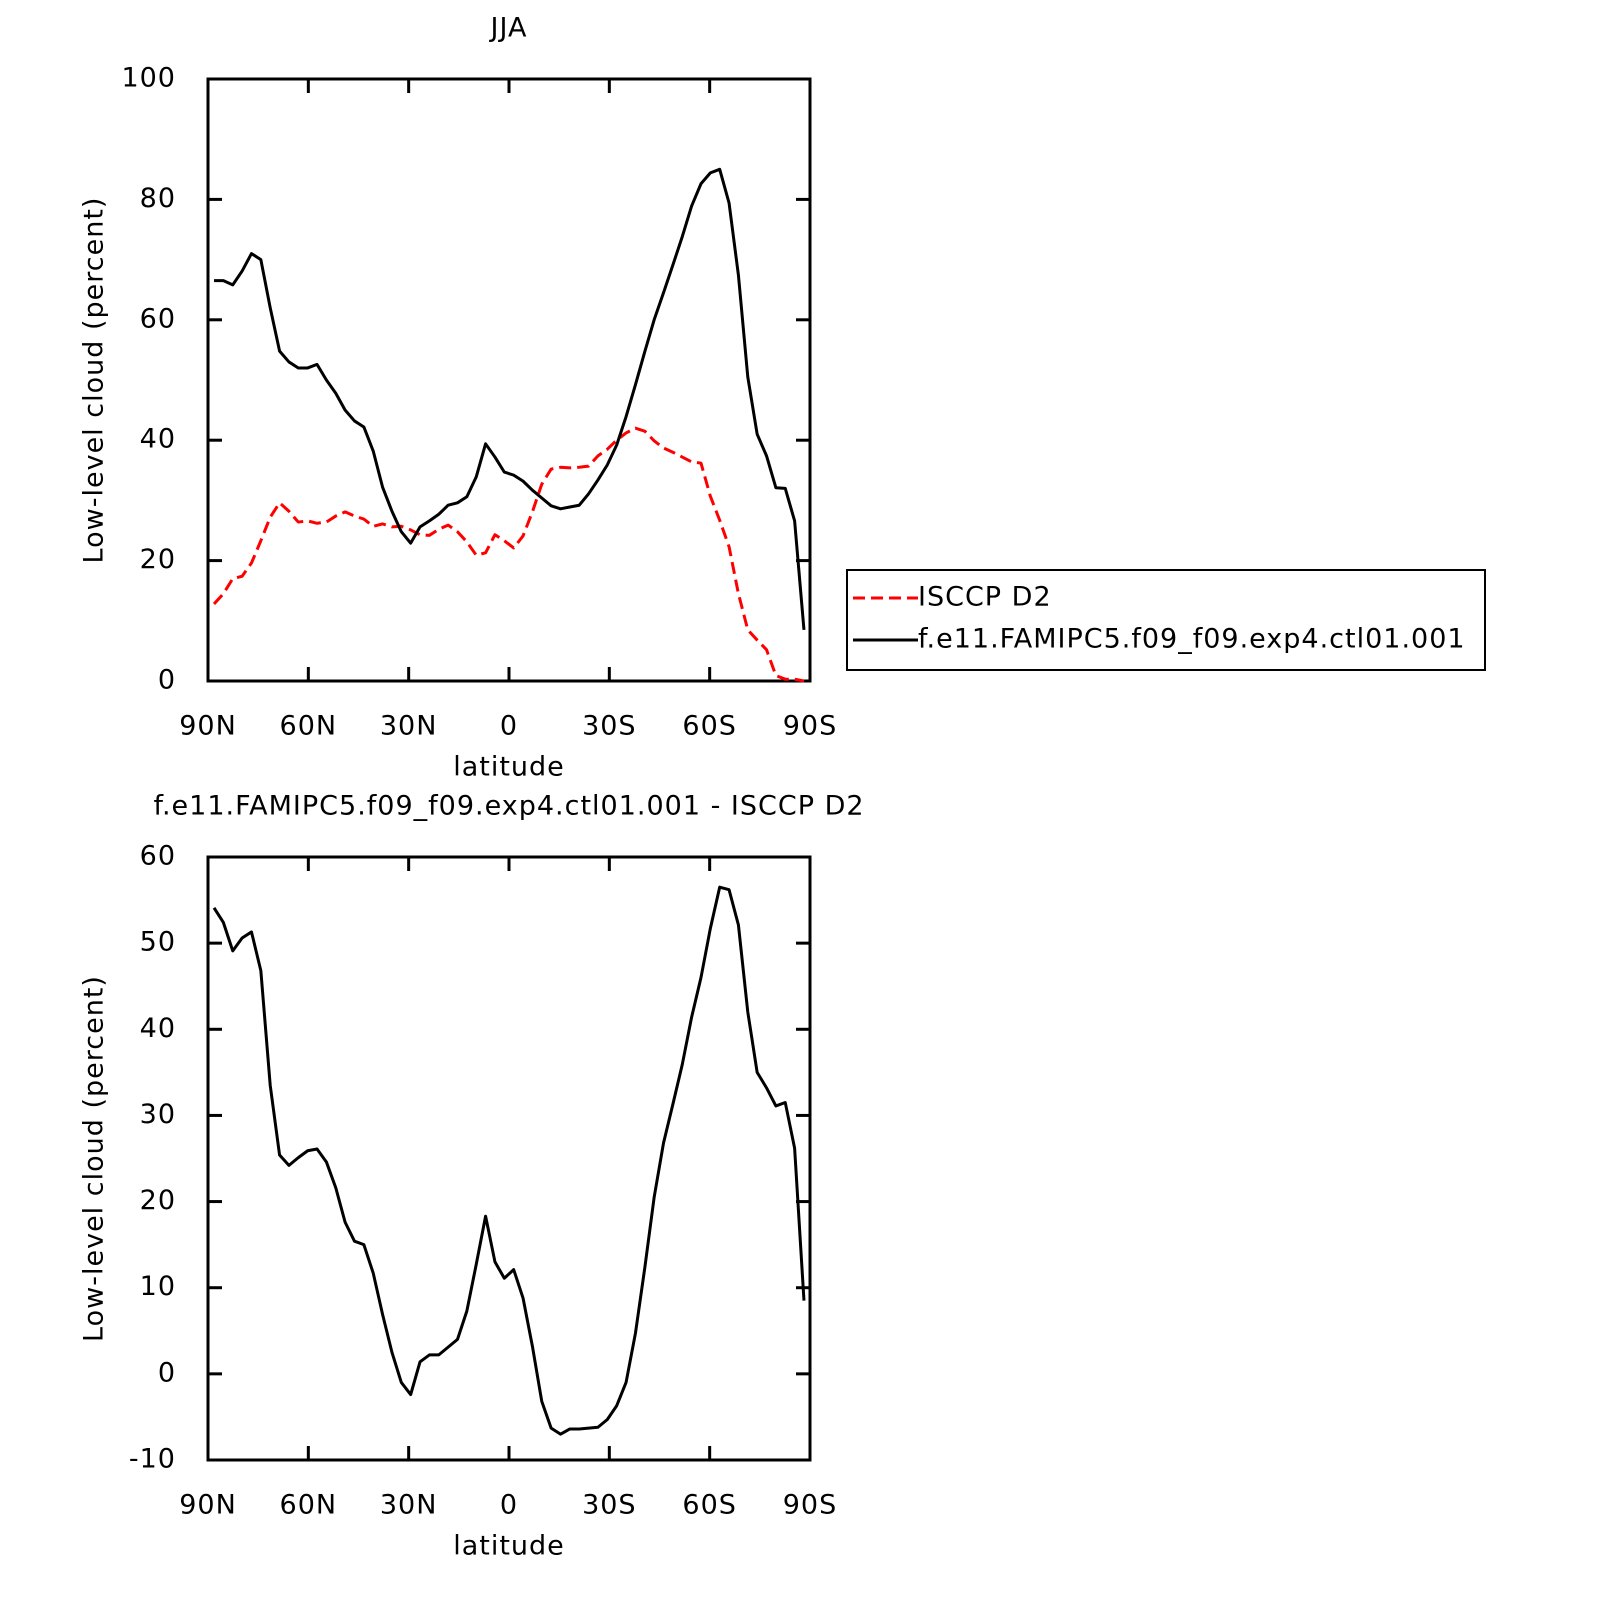  Describe the element at coordinates (1192, 639) in the screenshot. I see `legend-label: f.e11.FAMIPC5.f09_f09.exp4.ctl01.001` at that location.